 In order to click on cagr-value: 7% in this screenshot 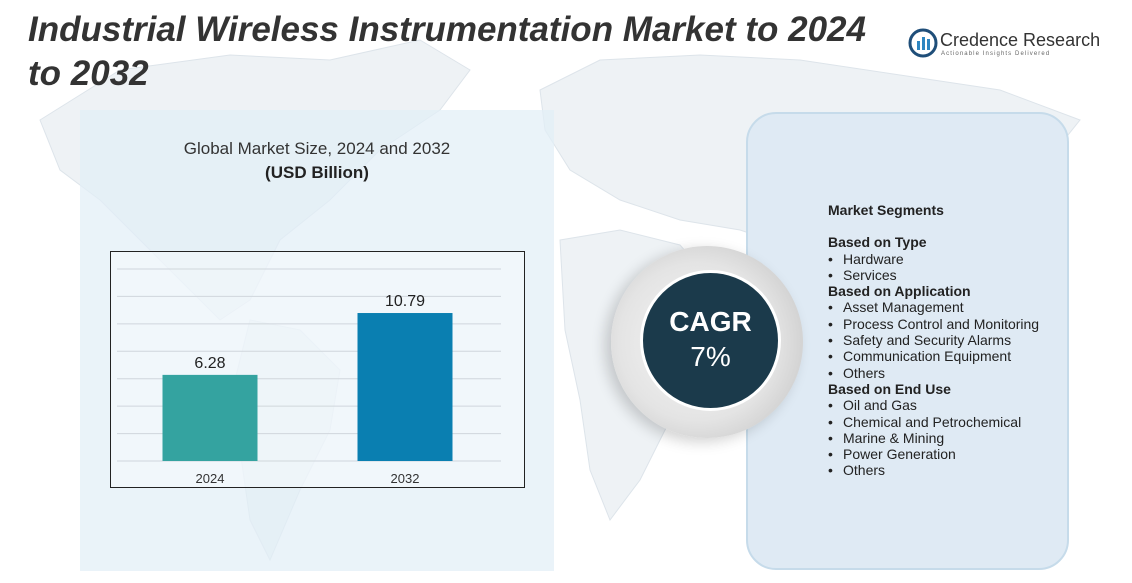, I will do `click(710, 356)`.